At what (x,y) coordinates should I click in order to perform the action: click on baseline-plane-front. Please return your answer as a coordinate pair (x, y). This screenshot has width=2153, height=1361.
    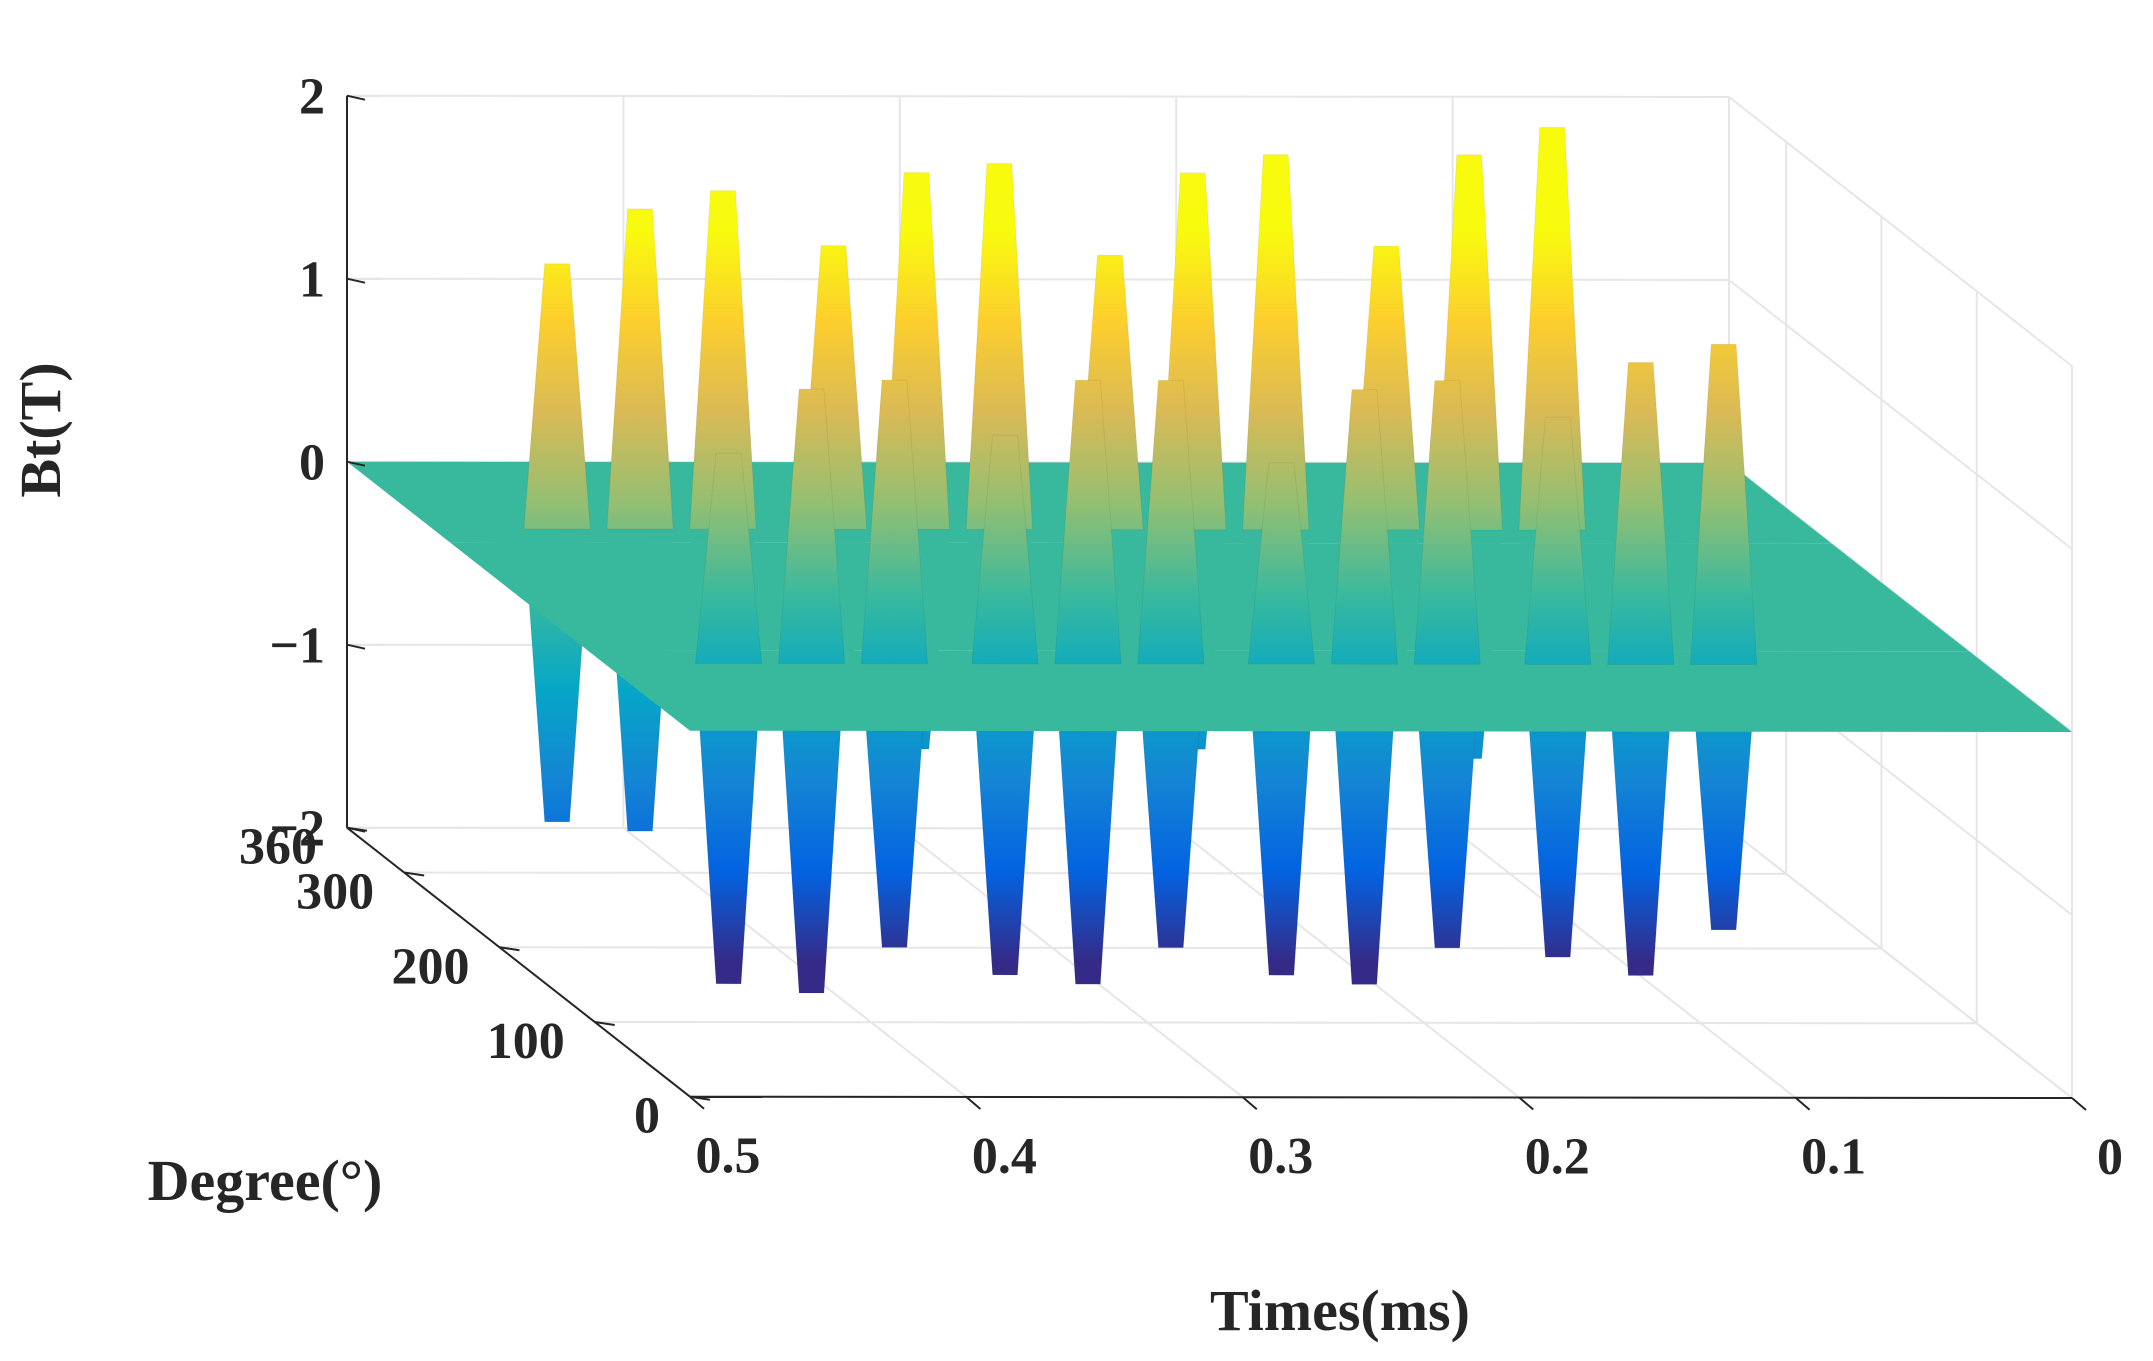
    Looking at the image, I should click on (1329, 691).